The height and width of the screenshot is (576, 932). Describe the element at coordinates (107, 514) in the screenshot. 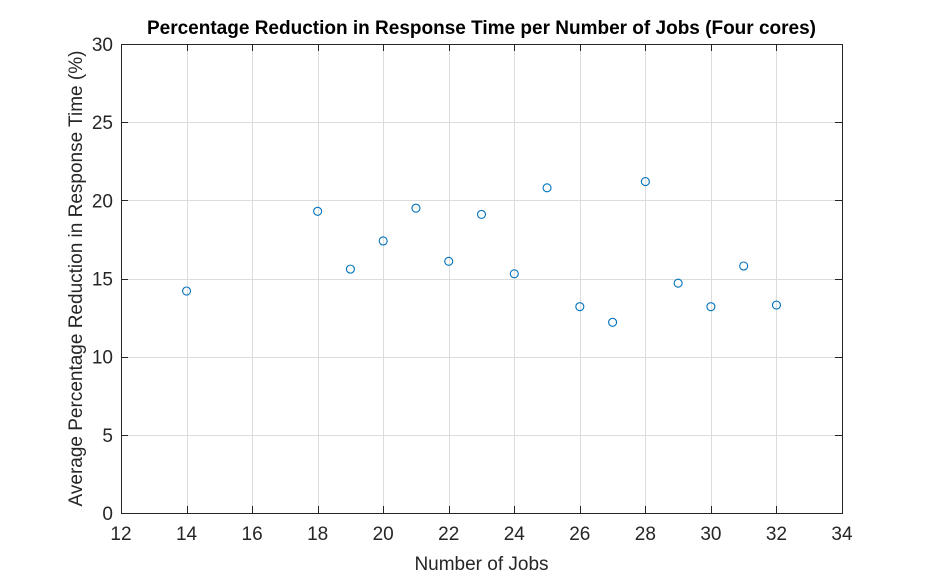

I see `y-tick-label: 0` at that location.